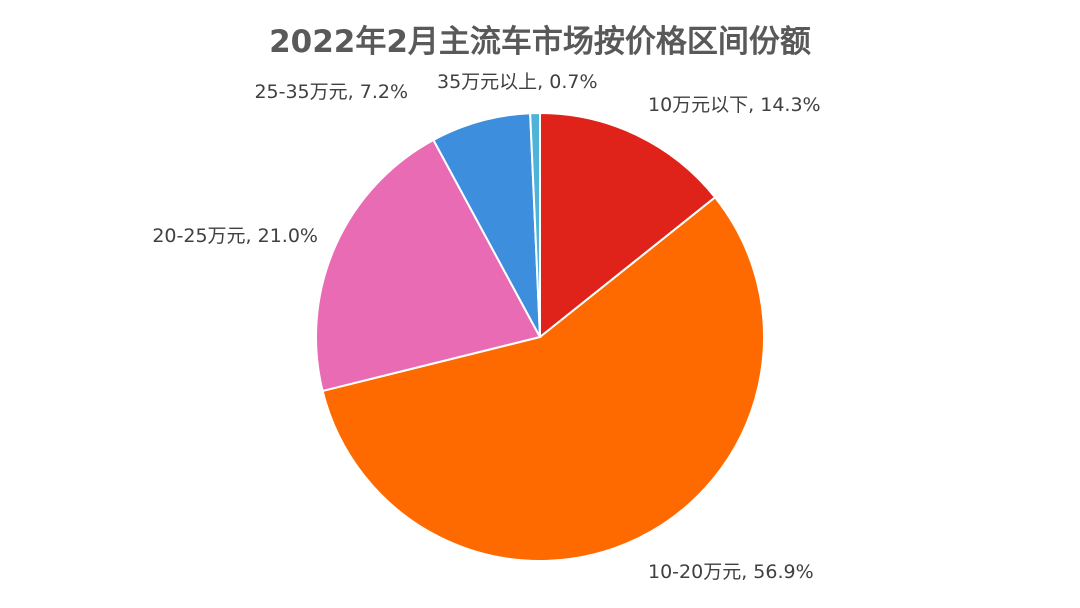  I want to click on slice-label-5: 35万元以上, 0.7%, so click(517, 82).